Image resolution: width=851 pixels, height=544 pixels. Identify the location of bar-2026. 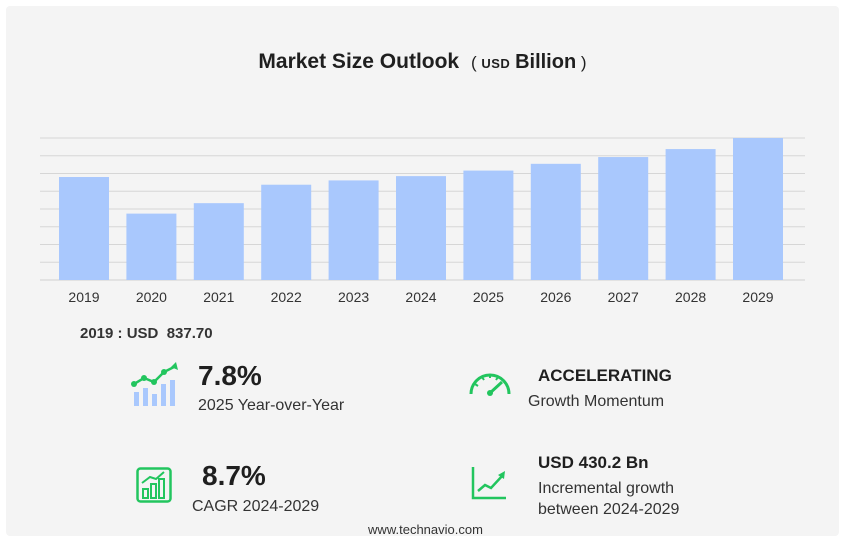
(555, 221).